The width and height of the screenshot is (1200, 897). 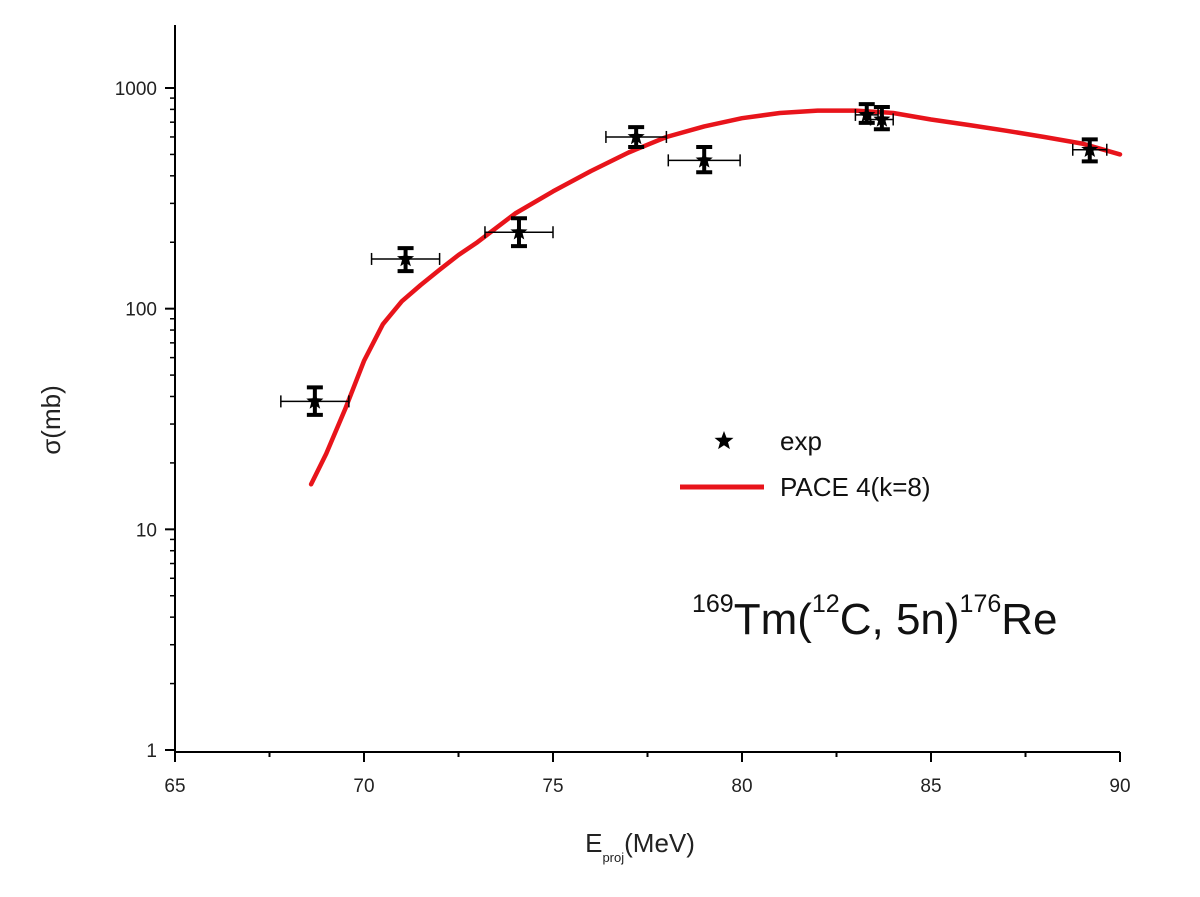 What do you see at coordinates (768, 441) in the screenshot?
I see `legend-item-exp: exp` at bounding box center [768, 441].